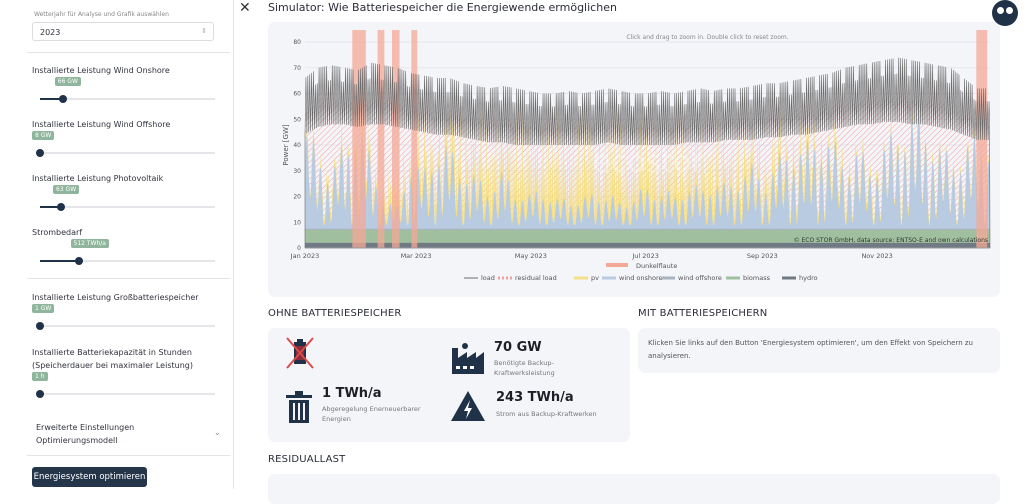 The height and width of the screenshot is (504, 1024). Describe the element at coordinates (245, 8) in the screenshot. I see `close-icon: ✕` at that location.